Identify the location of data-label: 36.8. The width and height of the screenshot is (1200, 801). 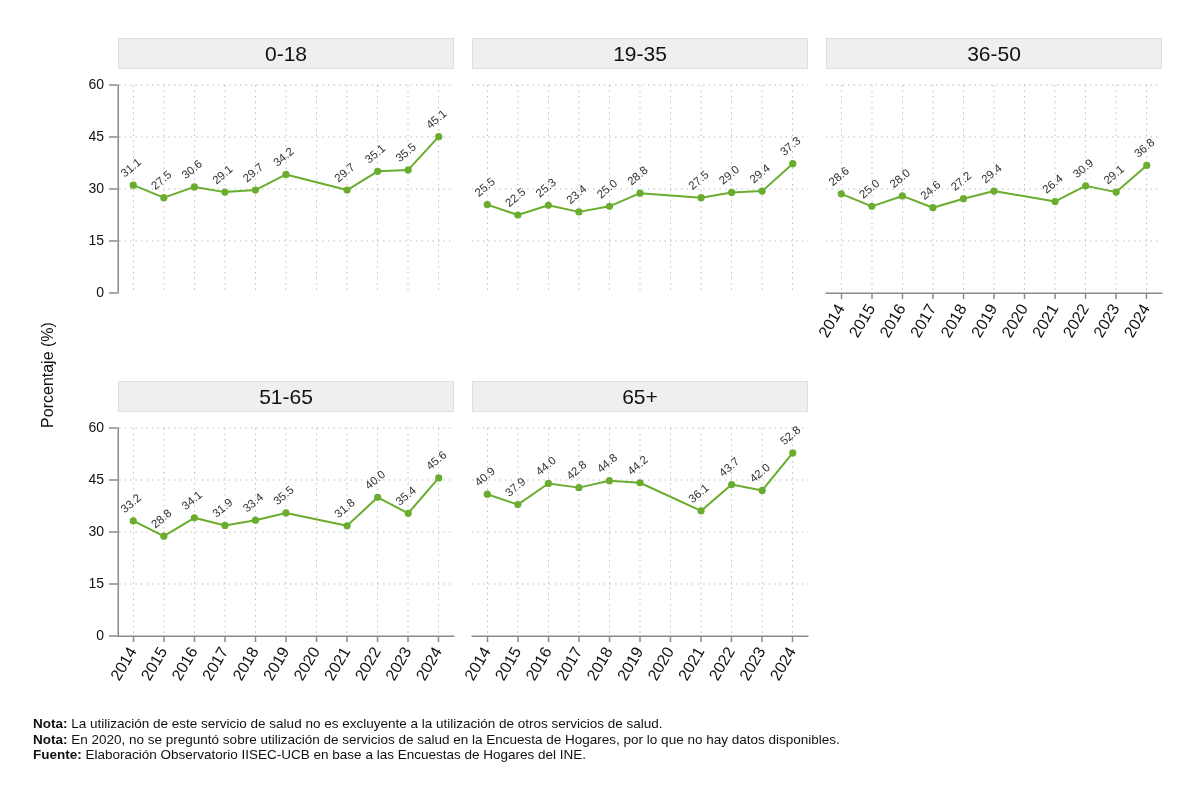
(1144, 148).